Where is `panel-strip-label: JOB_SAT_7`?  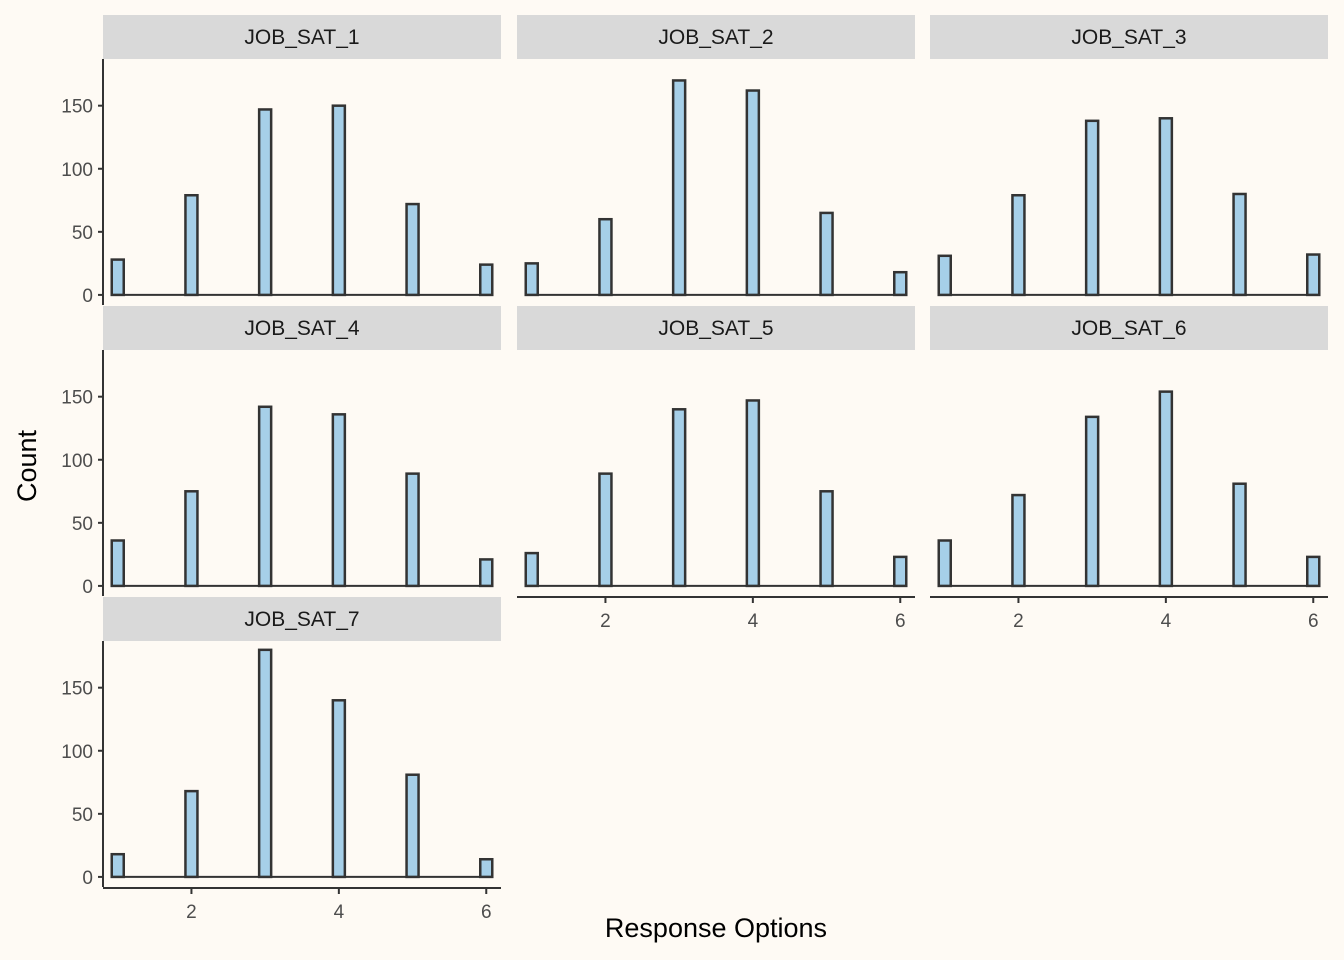 panel-strip-label: JOB_SAT_7 is located at coordinates (301, 619).